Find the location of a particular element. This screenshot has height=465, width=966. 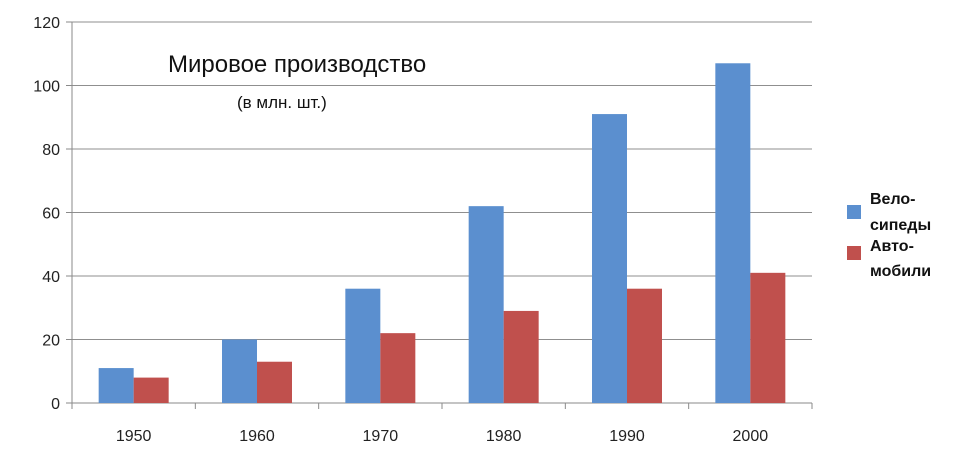

x-tick-label: 1980 is located at coordinates (504, 436).